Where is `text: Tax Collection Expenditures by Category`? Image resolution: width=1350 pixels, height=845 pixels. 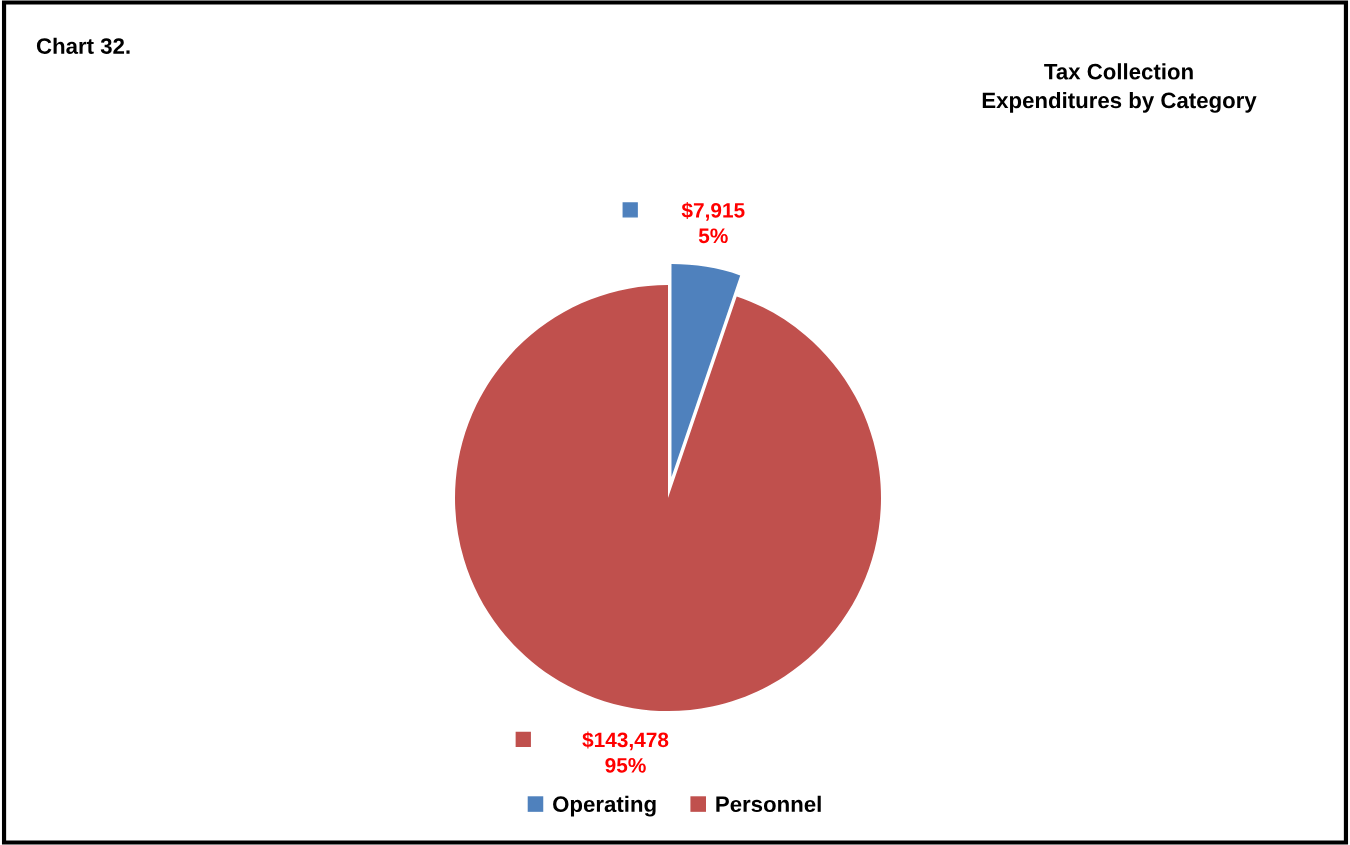
text: Tax Collection Expenditures by Category is located at coordinates (1119, 88).